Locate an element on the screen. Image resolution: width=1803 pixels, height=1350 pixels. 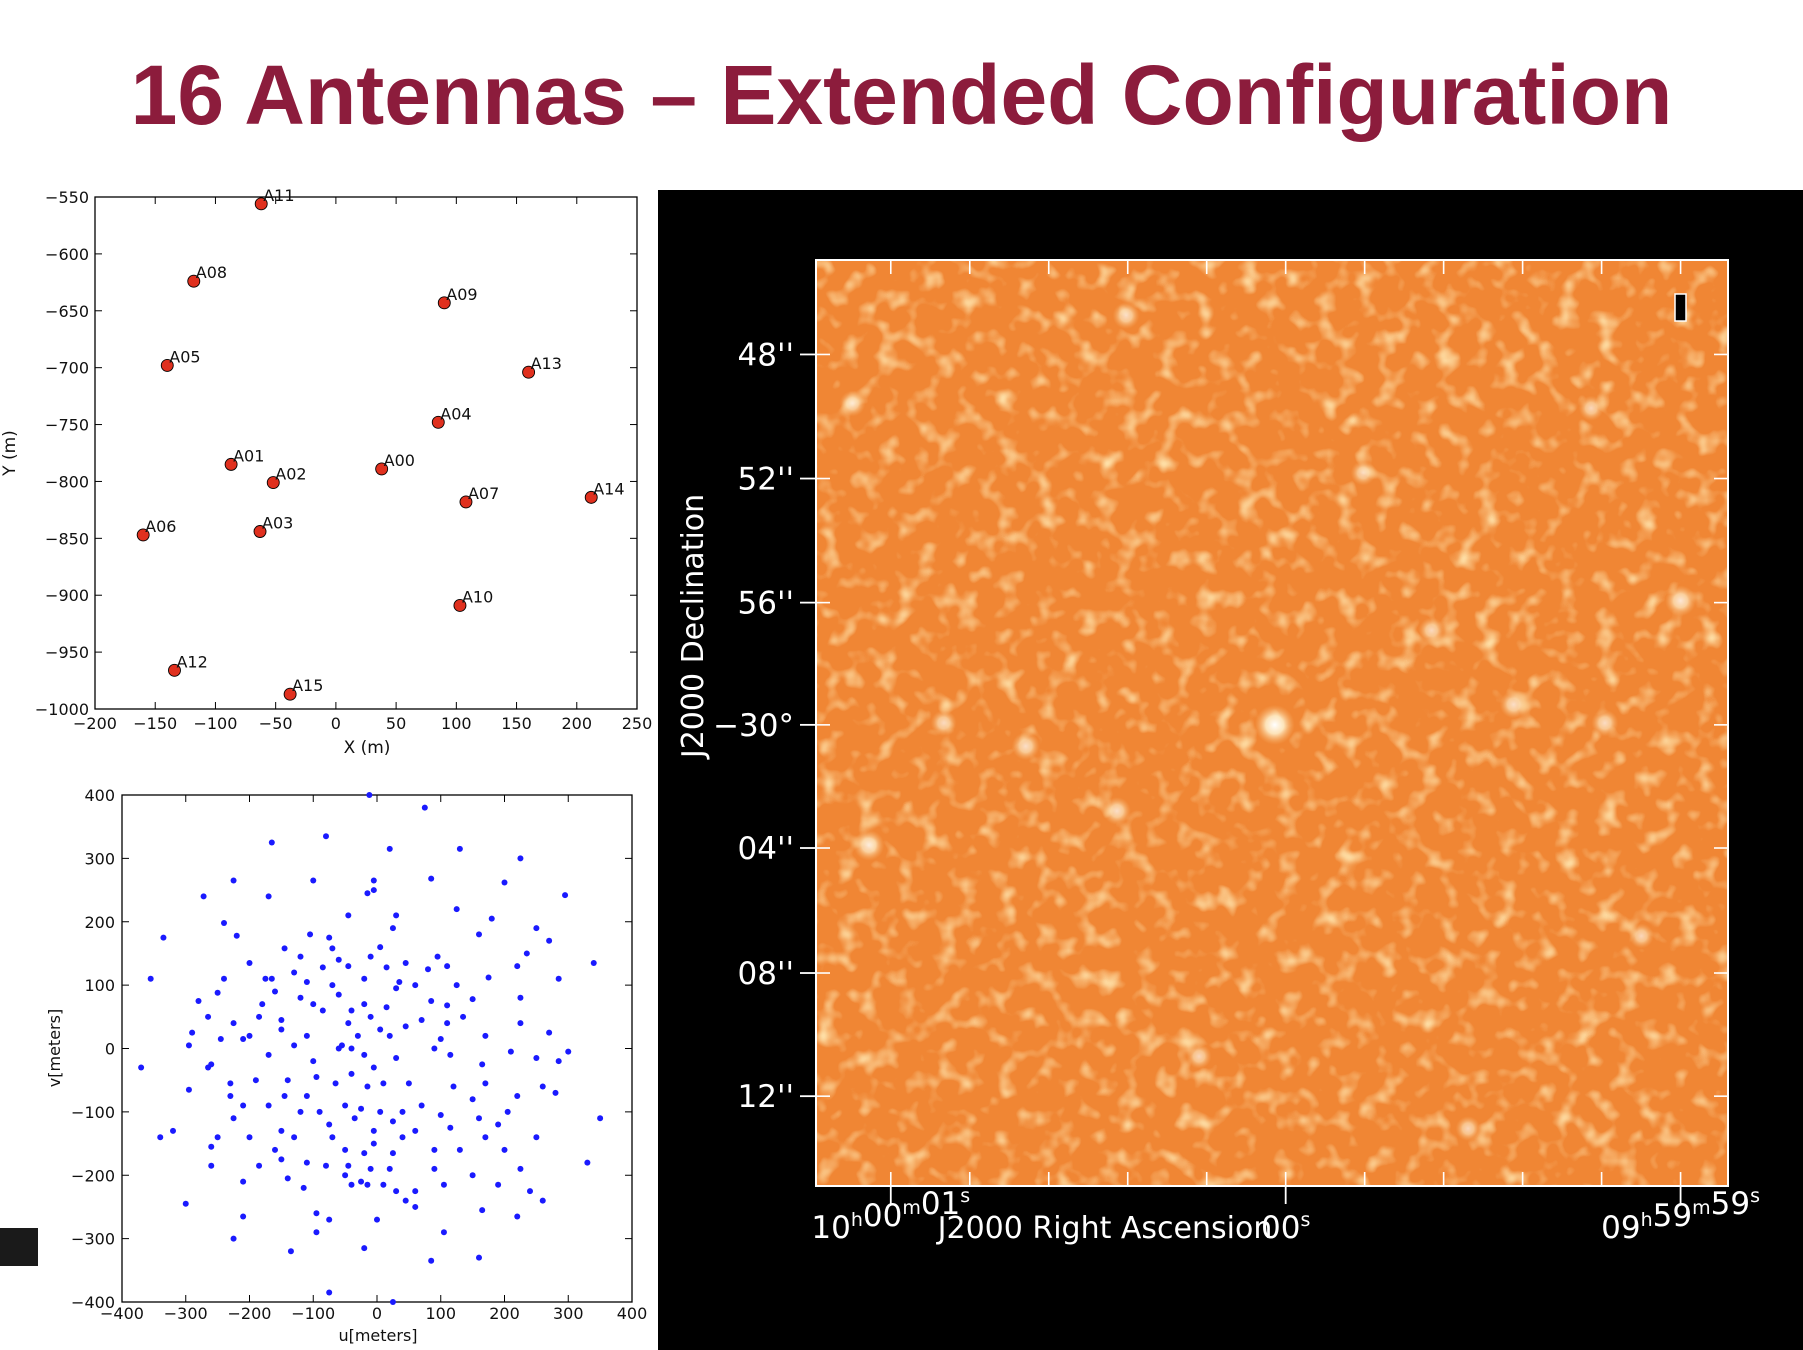
antenna-x-axis-label: X (m) is located at coordinates (367, 748).